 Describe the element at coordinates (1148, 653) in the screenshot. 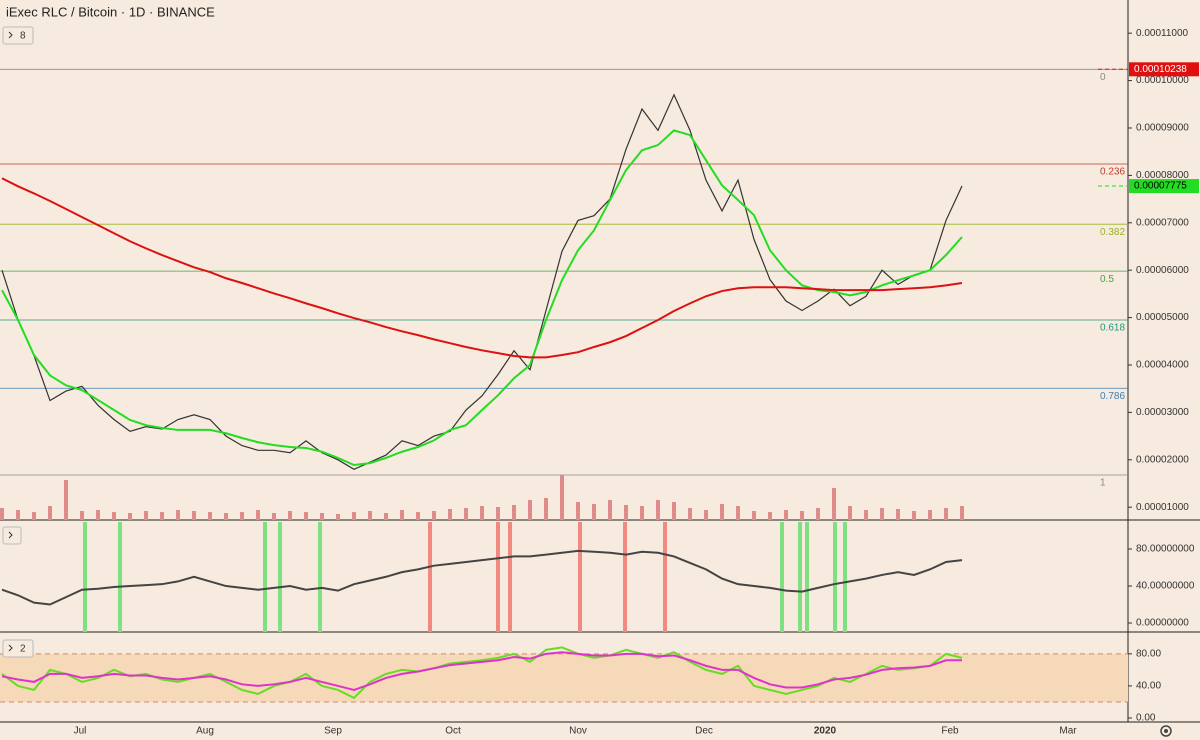

I see `y-tick-label: 80.00` at that location.